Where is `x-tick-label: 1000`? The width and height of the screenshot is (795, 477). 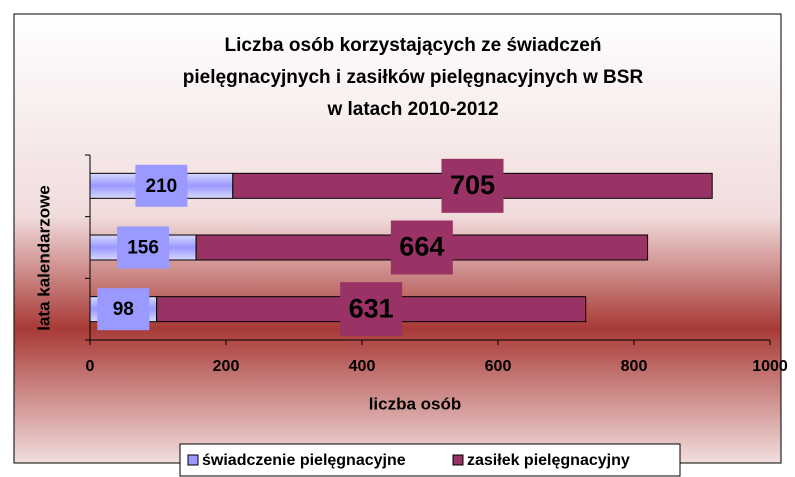
x-tick-label: 1000 is located at coordinates (770, 366).